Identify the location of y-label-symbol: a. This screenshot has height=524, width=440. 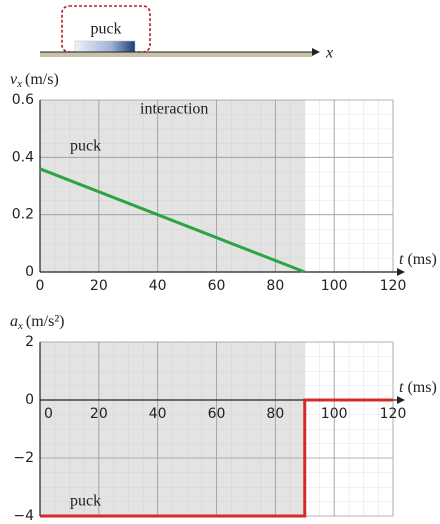
(14, 321).